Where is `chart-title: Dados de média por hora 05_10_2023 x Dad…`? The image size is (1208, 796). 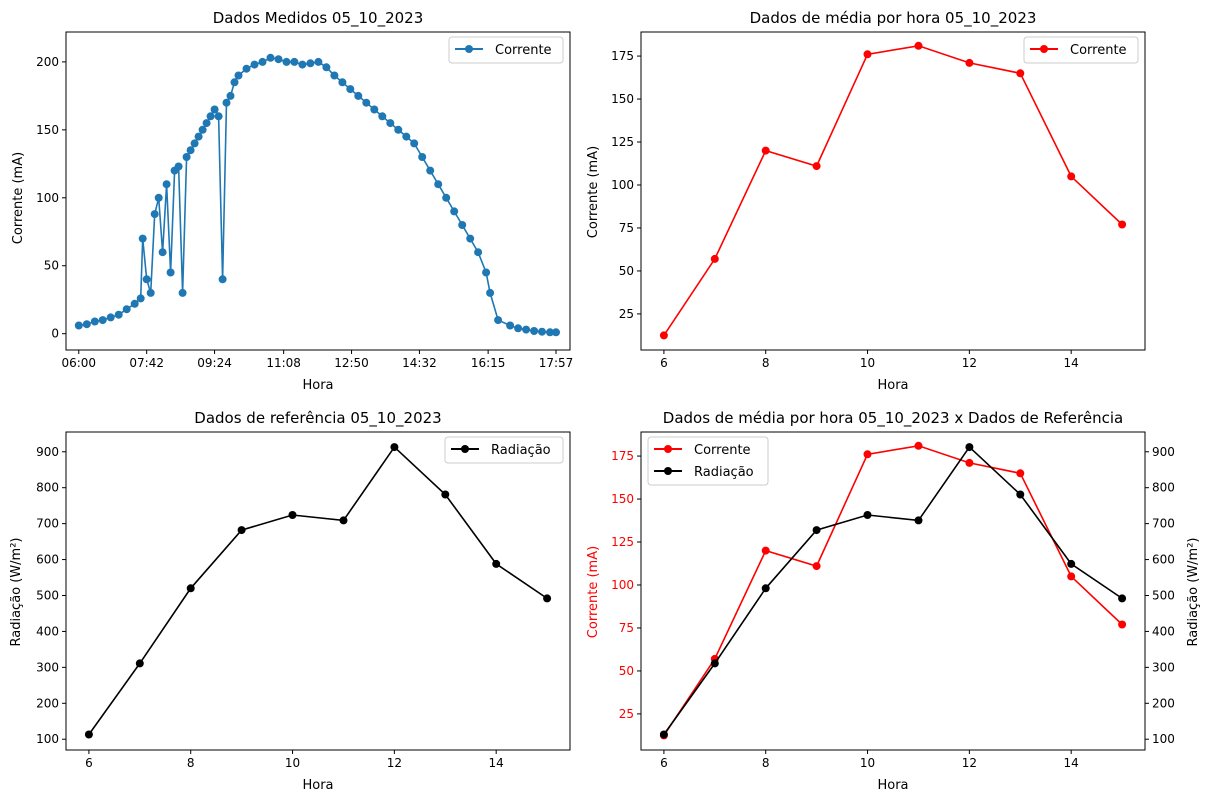 chart-title: Dados de média por hora 05_10_2023 x Dad… is located at coordinates (893, 418).